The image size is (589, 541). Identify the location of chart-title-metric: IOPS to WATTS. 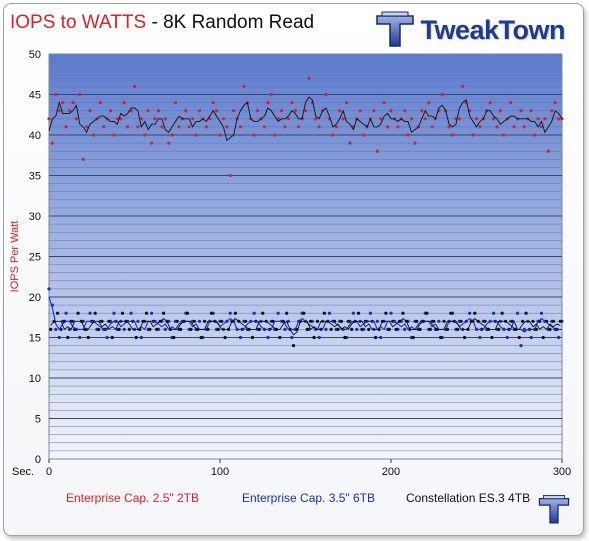
(78, 22).